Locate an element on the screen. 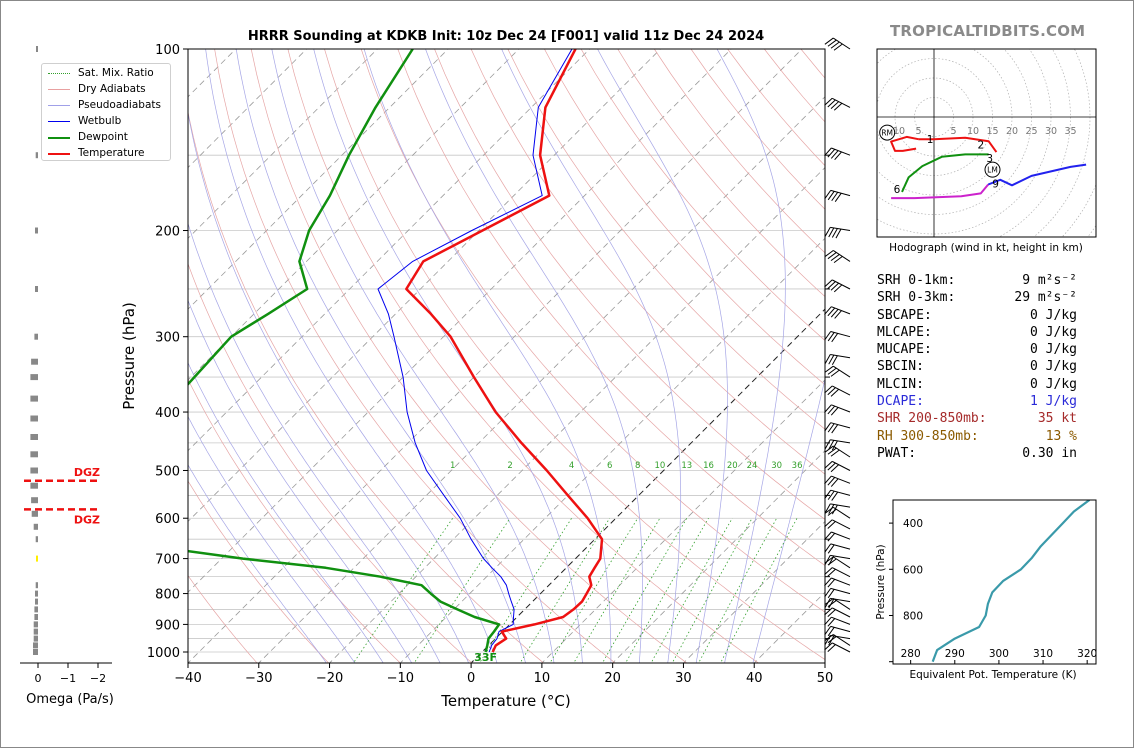  y-tick-label: 100 is located at coordinates (167, 50).